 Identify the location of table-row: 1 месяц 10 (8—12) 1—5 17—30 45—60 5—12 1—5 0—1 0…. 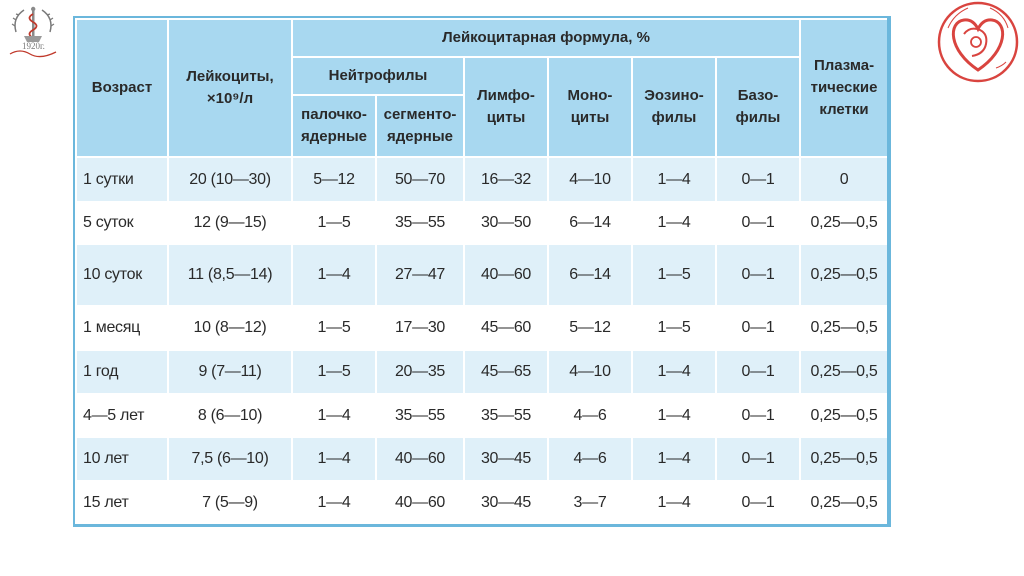
(482, 328).